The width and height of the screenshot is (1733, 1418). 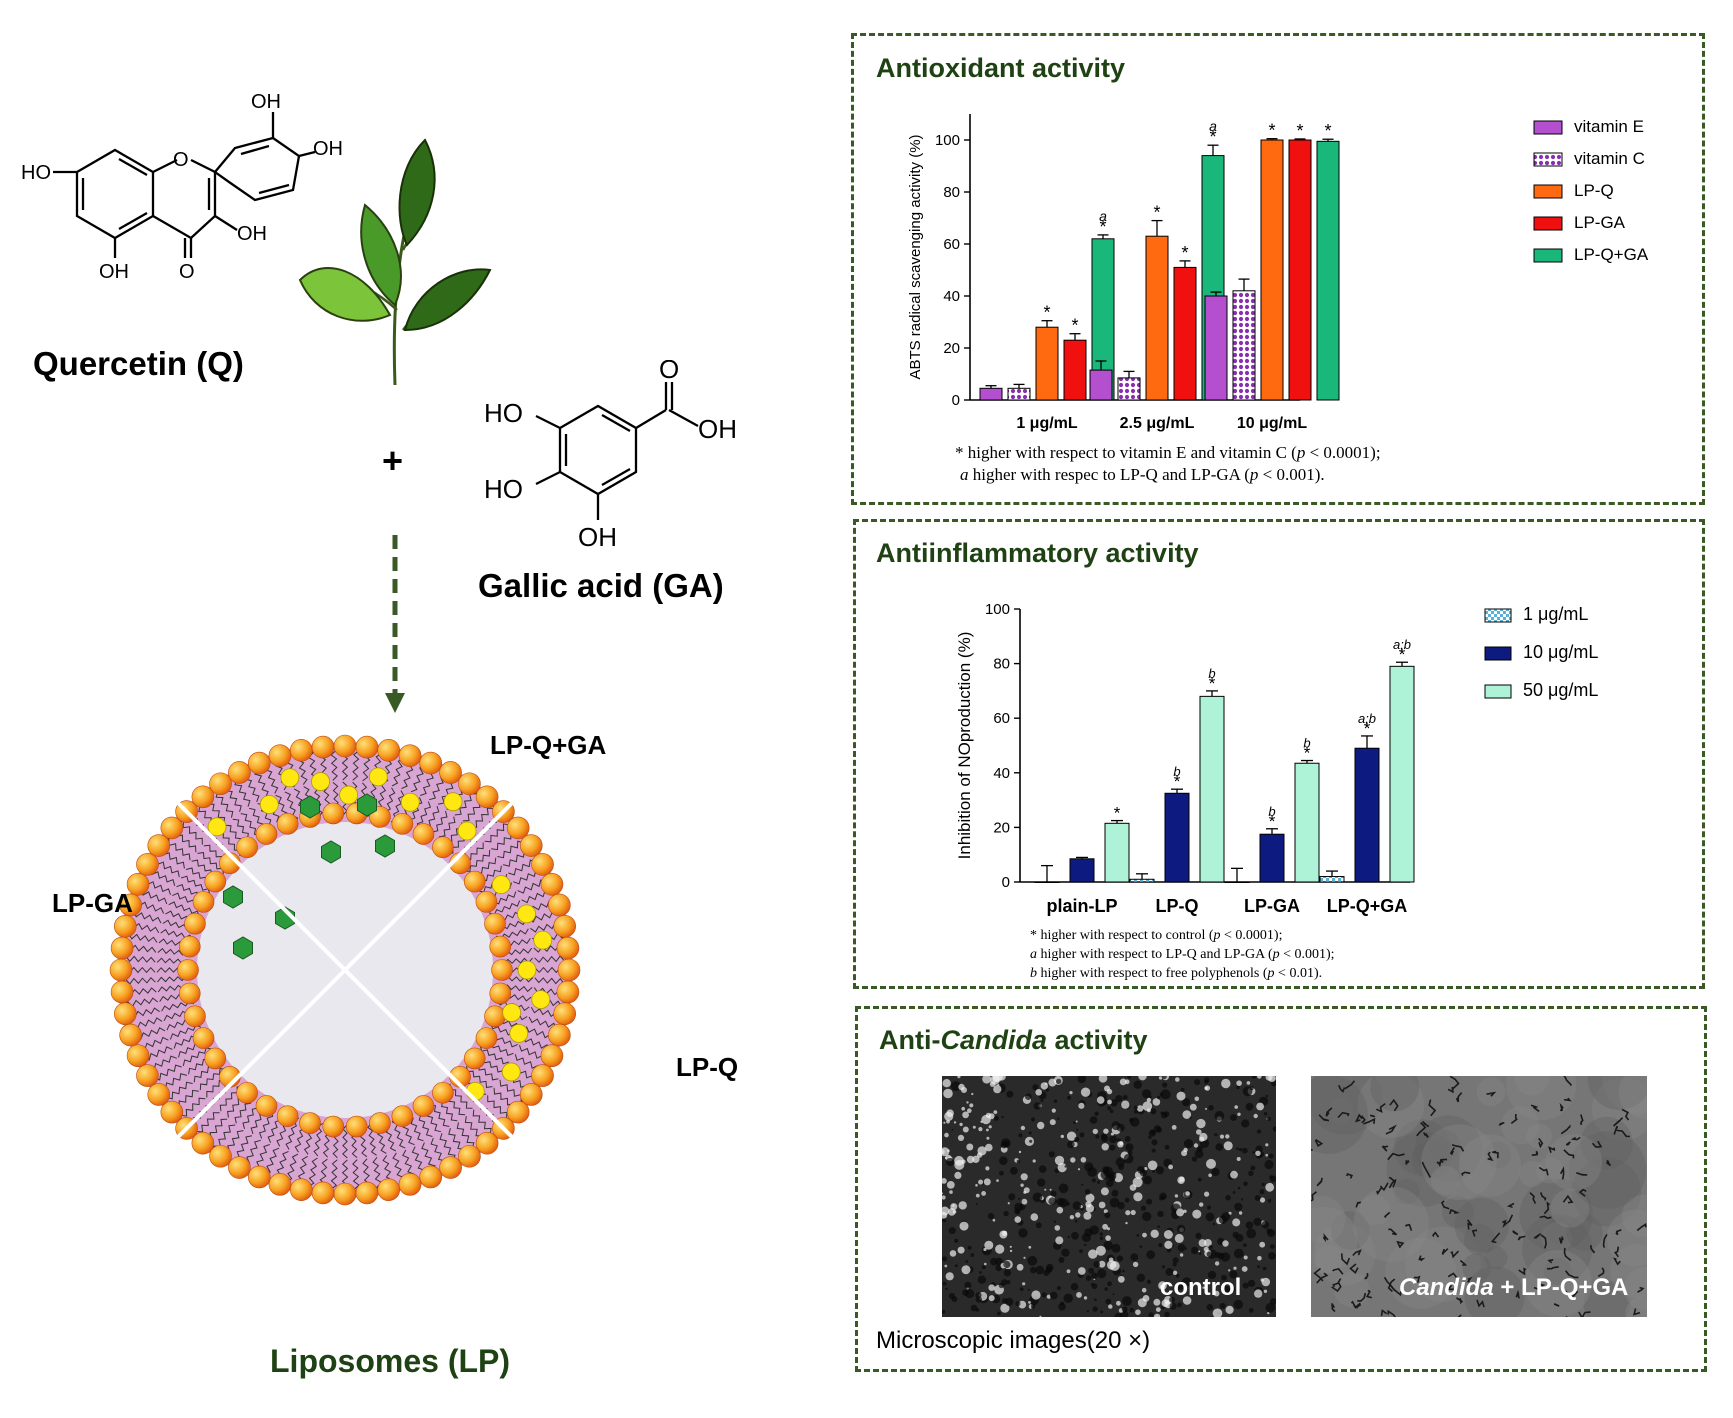 What do you see at coordinates (1013, 1340) in the screenshot?
I see `microscopy-caption: Microscopic images(20 ×)` at bounding box center [1013, 1340].